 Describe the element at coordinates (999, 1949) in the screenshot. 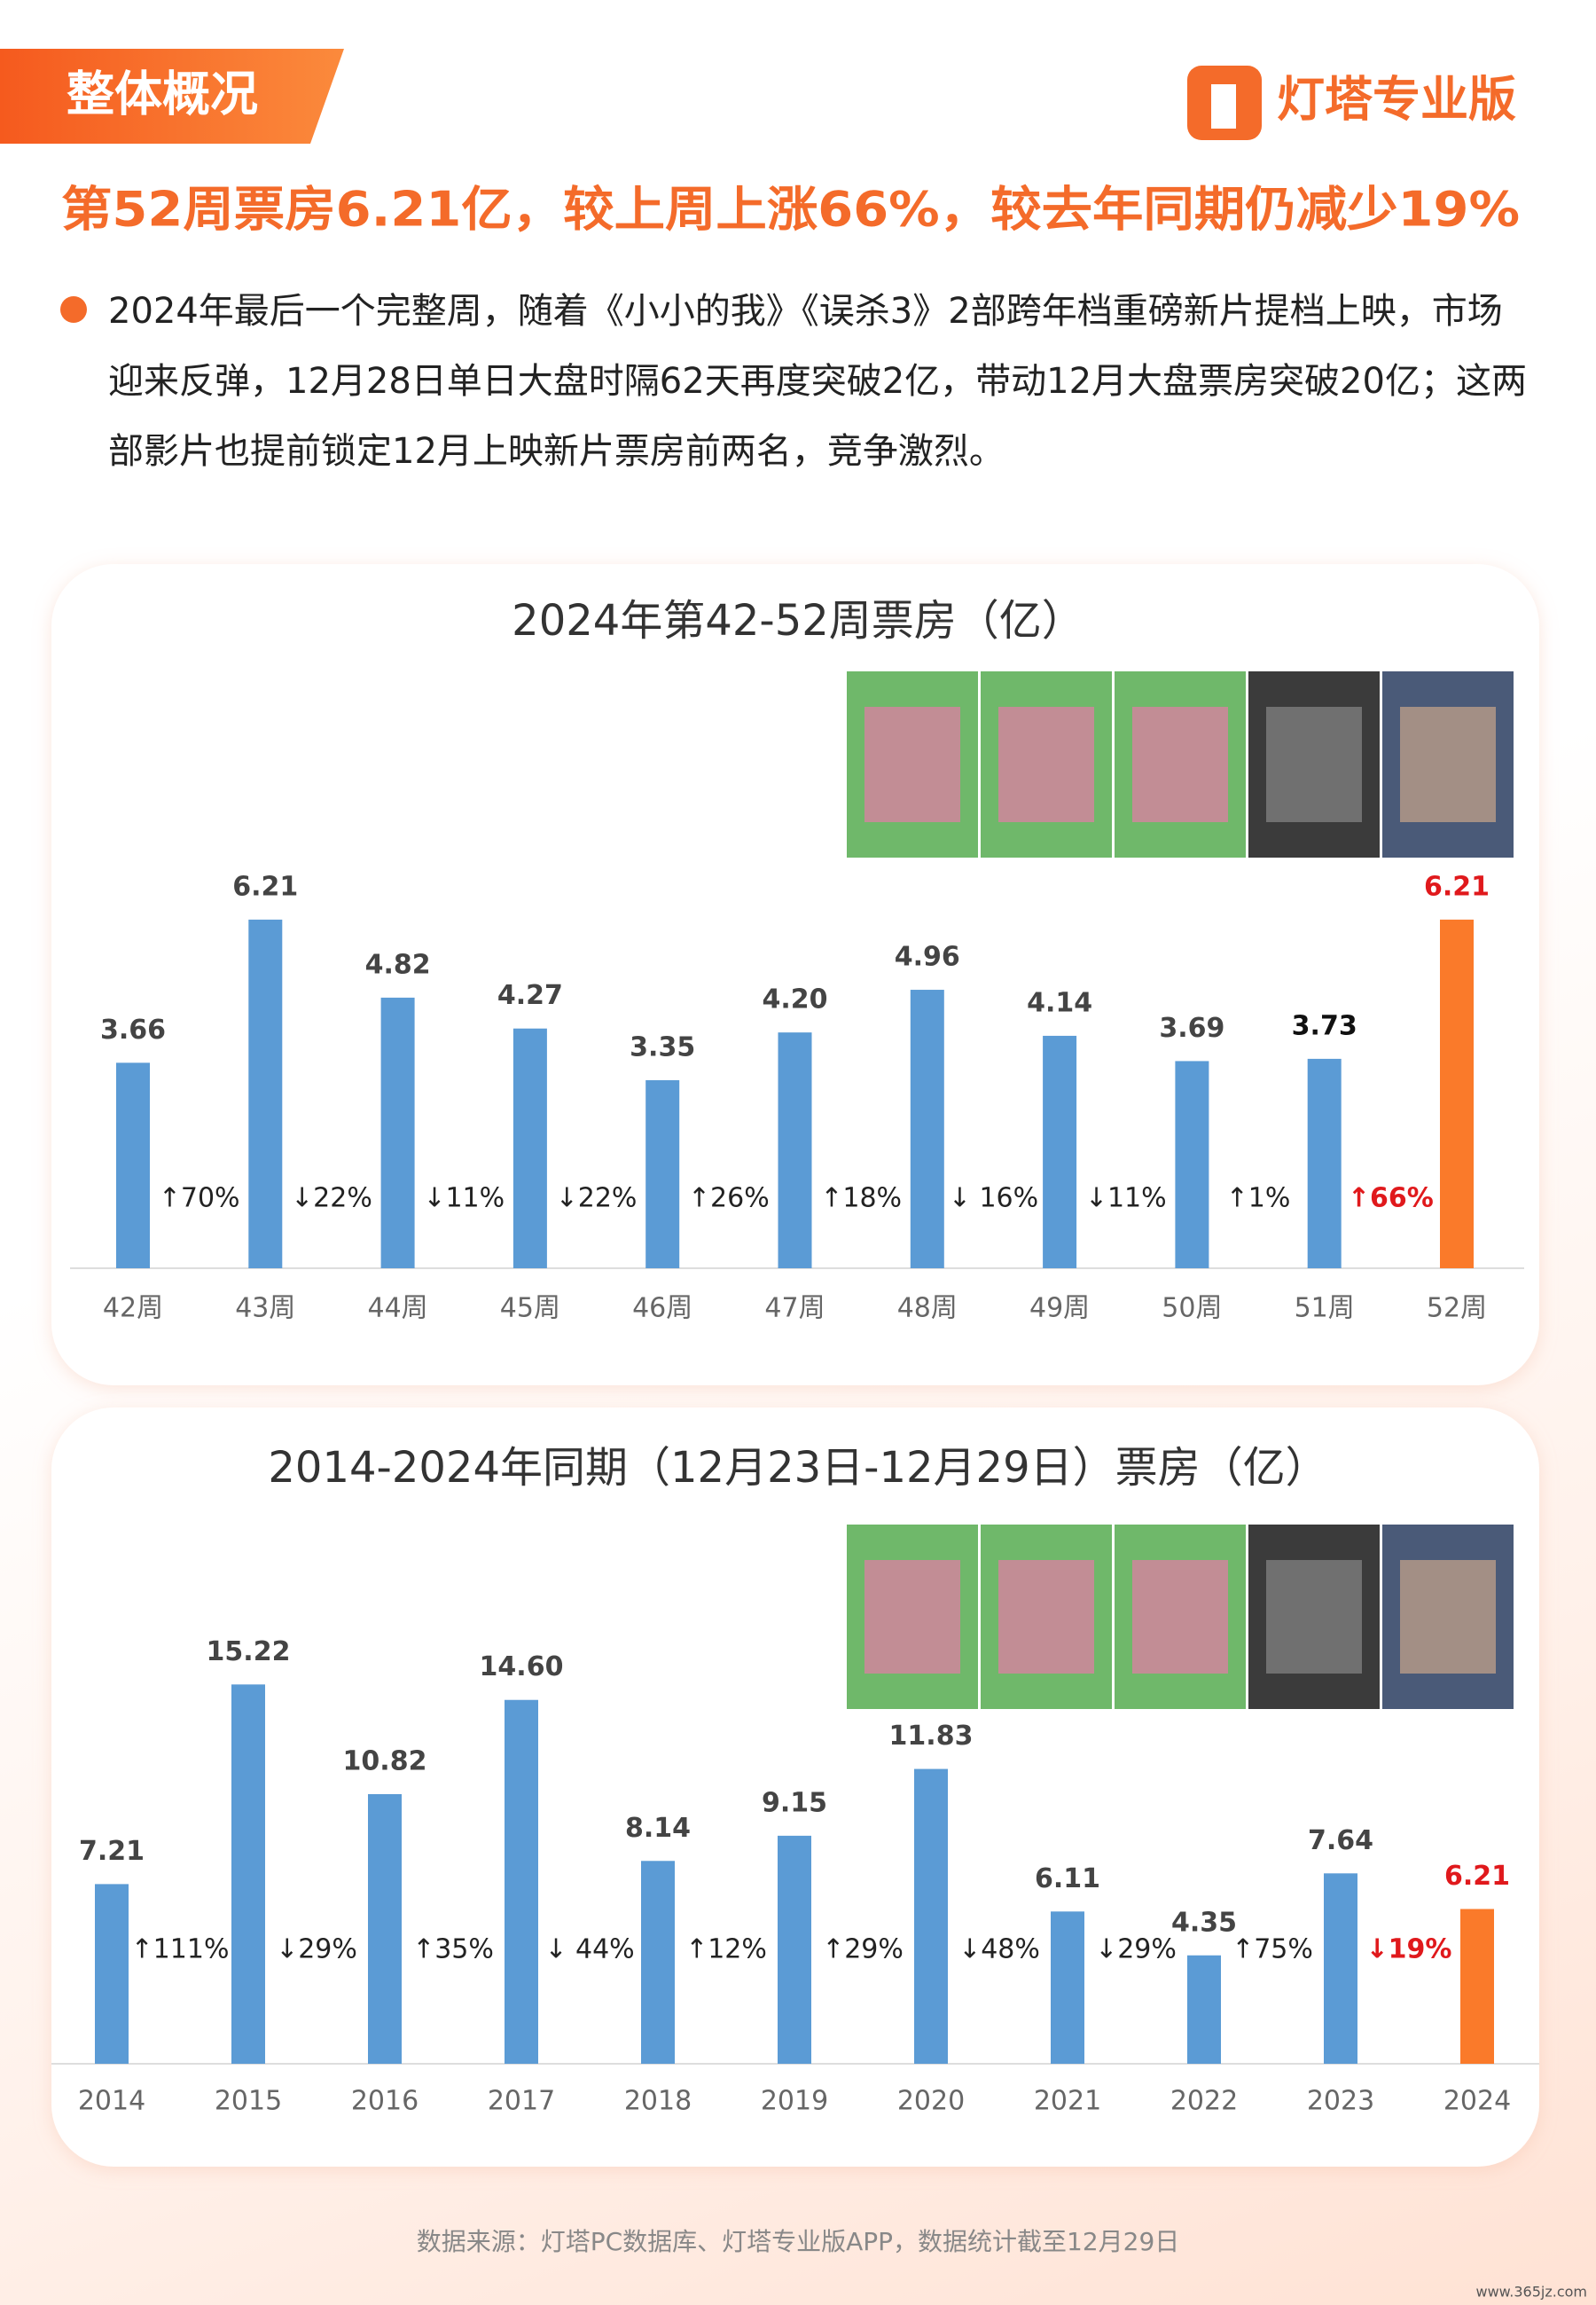

I see `change-label: ↓48%` at that location.